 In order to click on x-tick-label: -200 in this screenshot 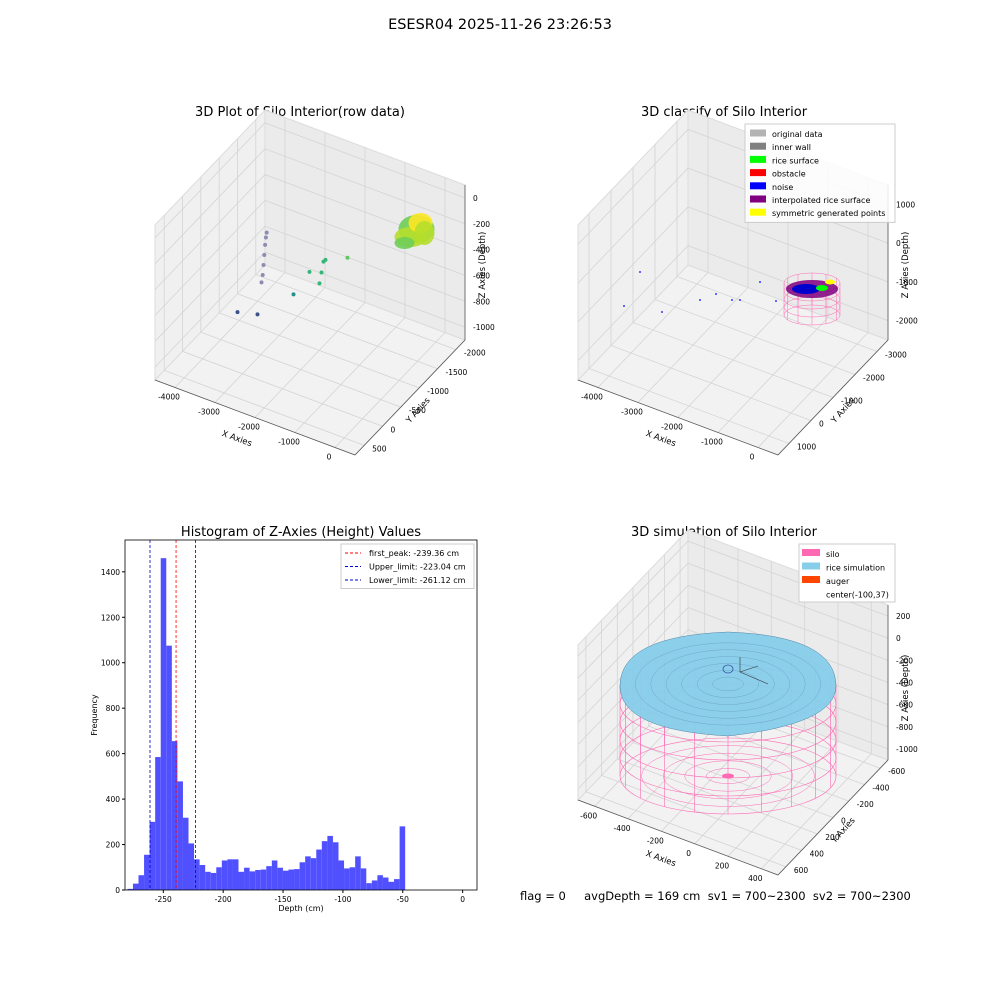, I will do `click(223, 899)`.